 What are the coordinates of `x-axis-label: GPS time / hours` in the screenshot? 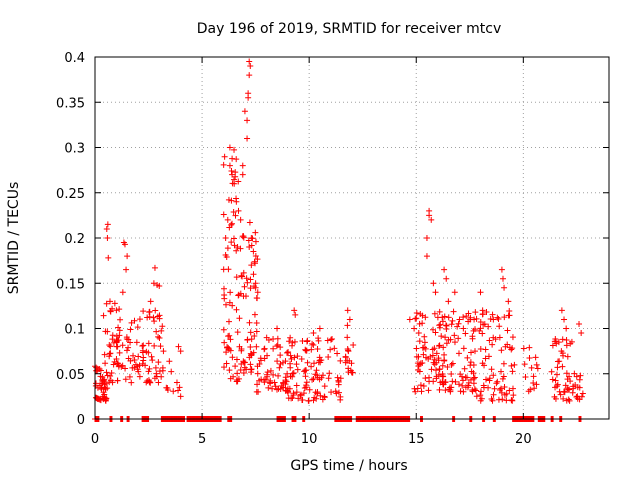 It's located at (348, 466).